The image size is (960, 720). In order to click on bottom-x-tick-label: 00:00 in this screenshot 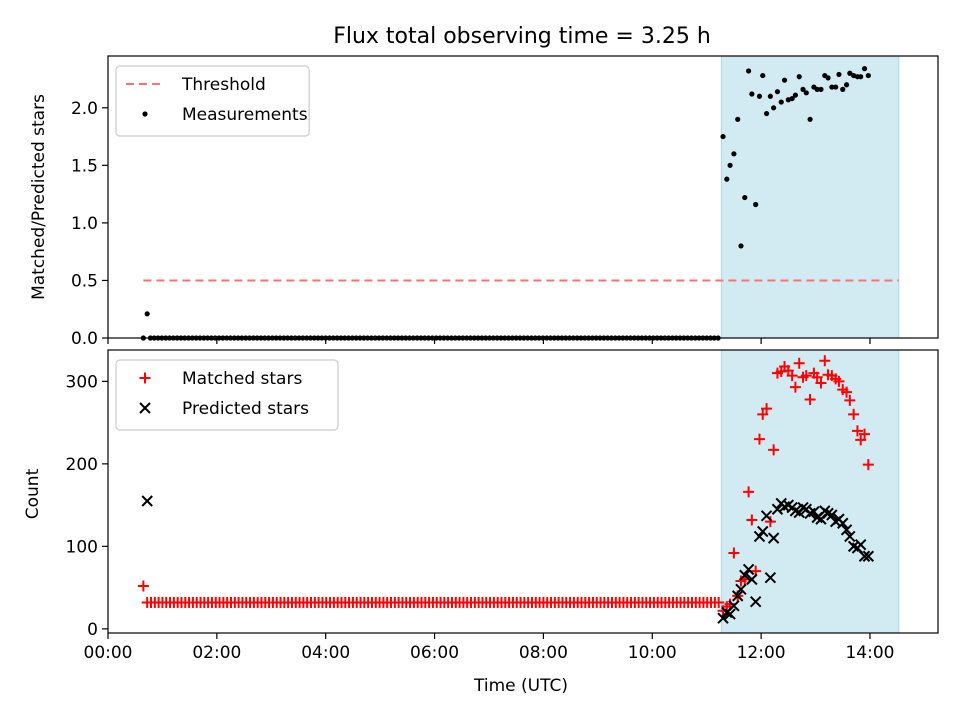, I will do `click(108, 653)`.